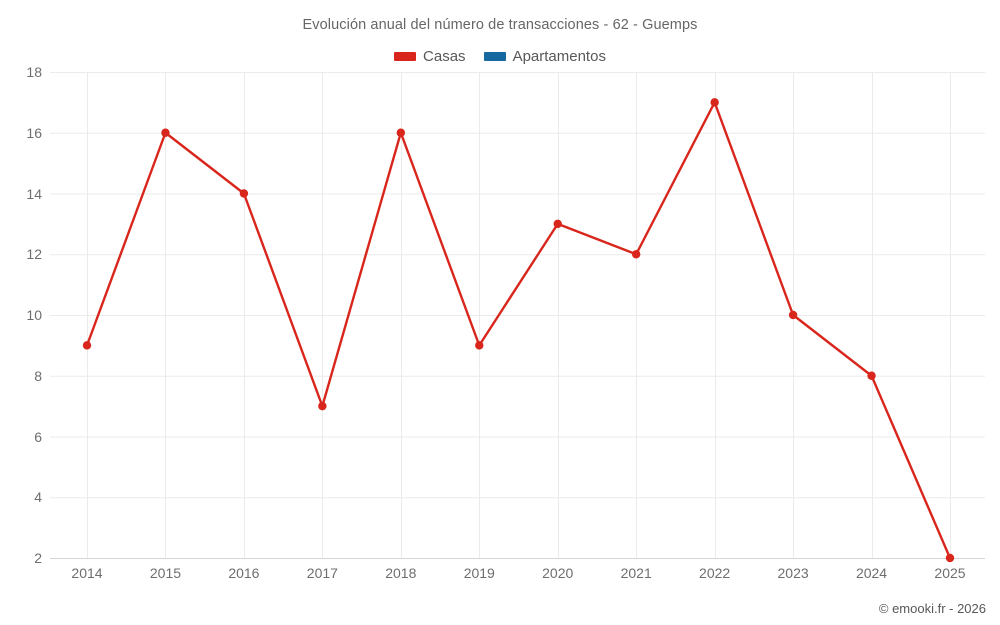  What do you see at coordinates (38, 497) in the screenshot?
I see `y-axis-tick-label: 4` at bounding box center [38, 497].